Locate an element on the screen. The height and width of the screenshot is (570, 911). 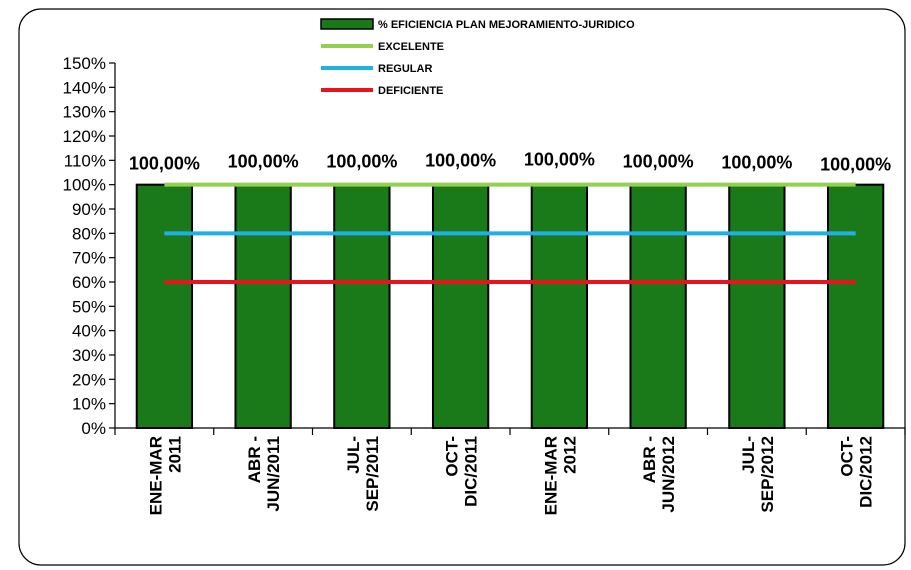
y-tick-label: 60% is located at coordinates (89, 282).